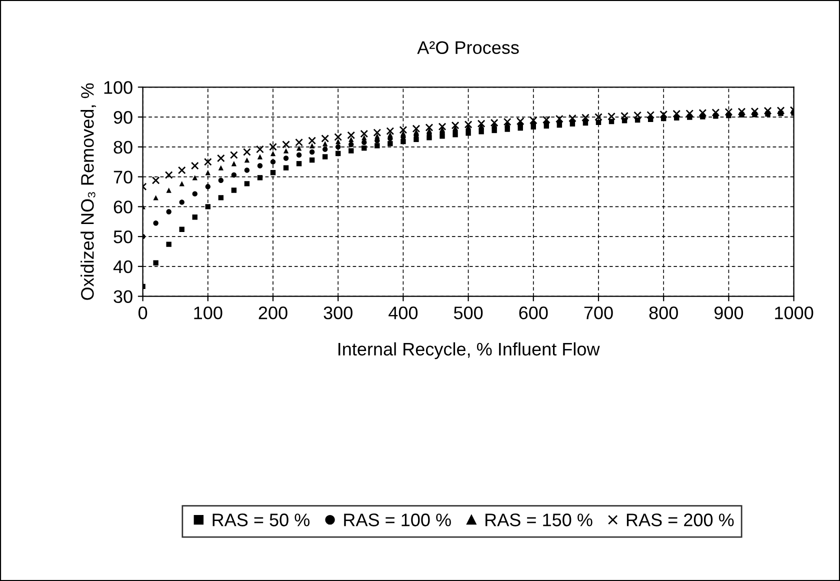 The width and height of the screenshot is (840, 581). I want to click on x-tick-label: 600, so click(533, 313).